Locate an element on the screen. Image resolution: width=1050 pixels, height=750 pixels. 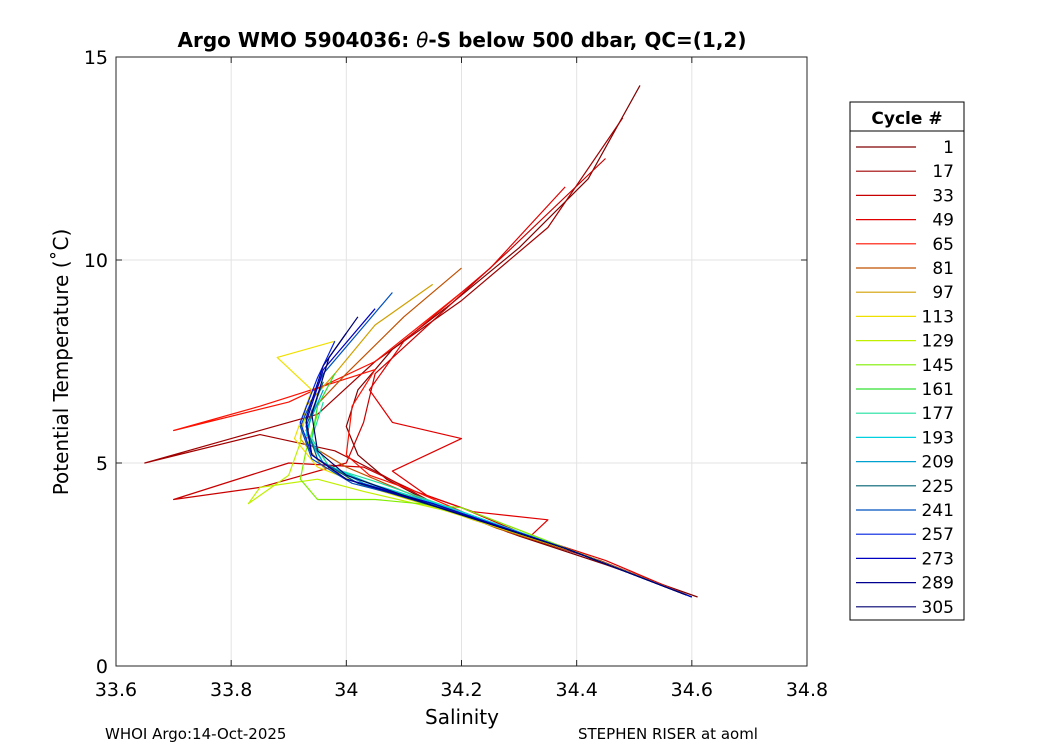
x-axis-label: Salinity is located at coordinates (462, 717).